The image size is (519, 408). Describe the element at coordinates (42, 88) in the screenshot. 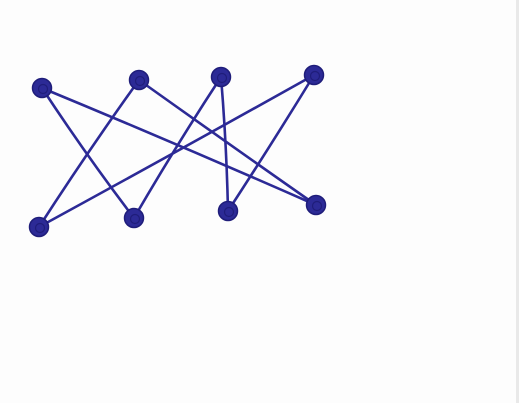

I see `node-t1` at that location.